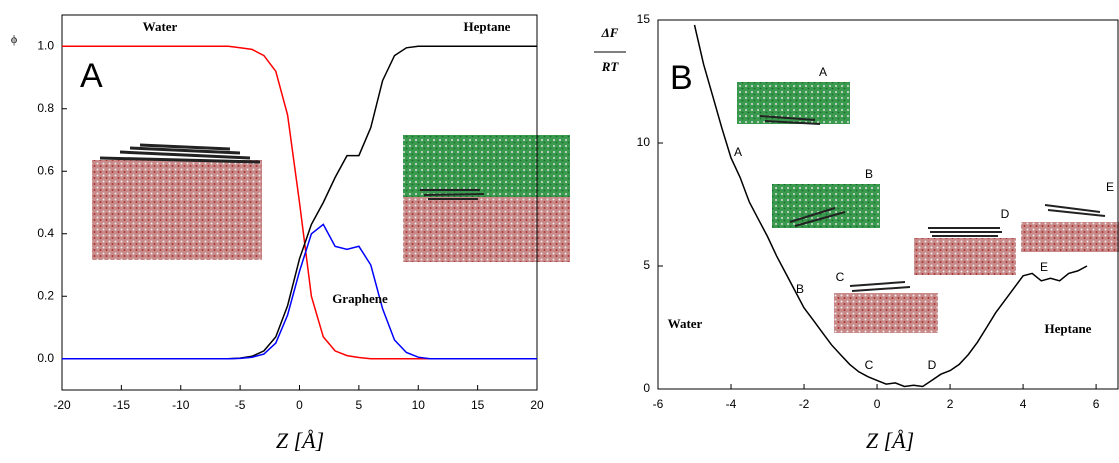 The width and height of the screenshot is (1119, 463). What do you see at coordinates (731, 404) in the screenshot?
I see `x-tick-label: -4` at bounding box center [731, 404].